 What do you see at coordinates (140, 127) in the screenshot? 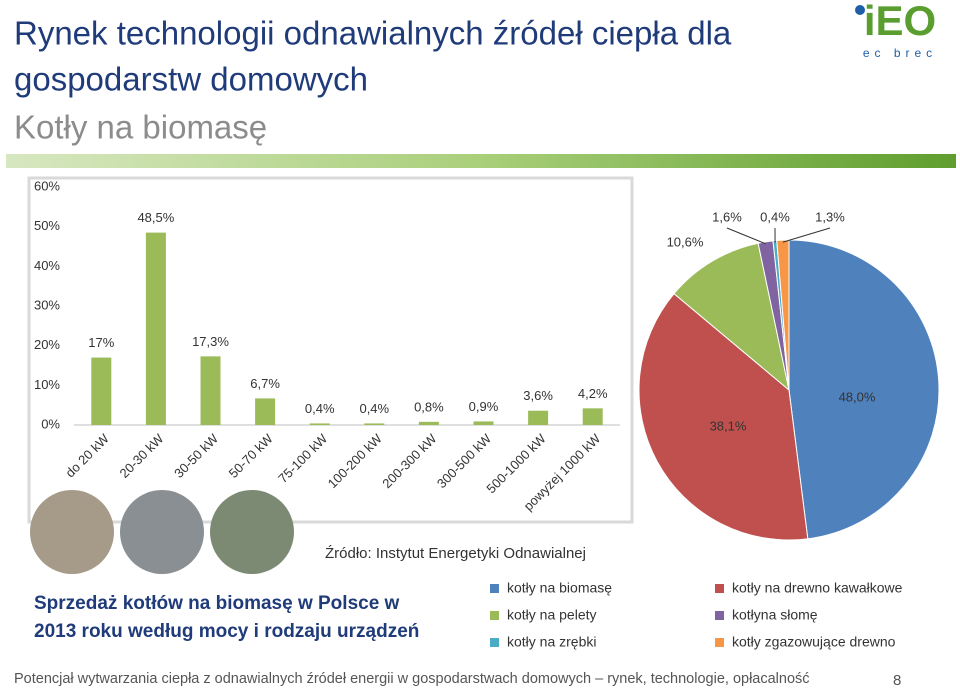
I see `subtitle: Kotły na biomasę` at bounding box center [140, 127].